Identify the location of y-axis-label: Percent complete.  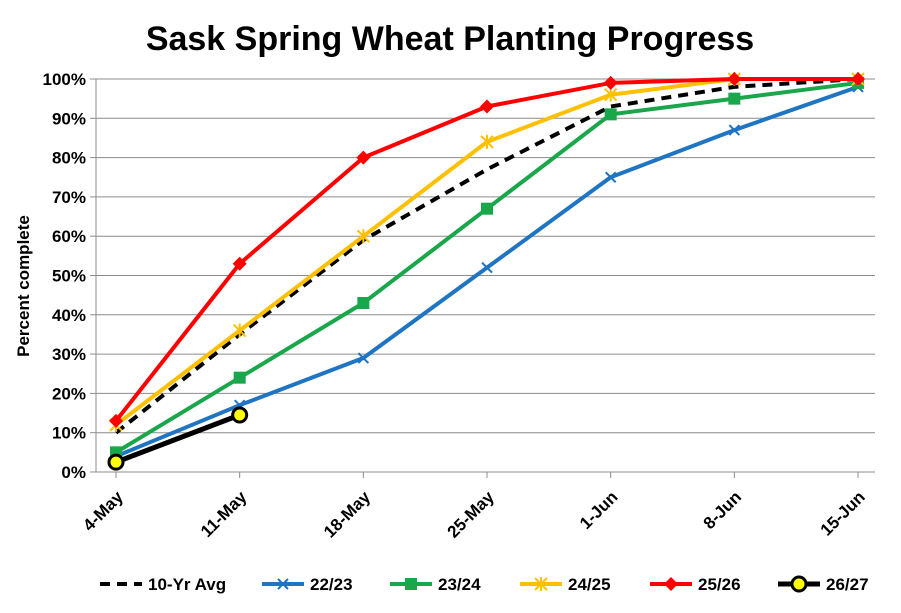
(23, 286).